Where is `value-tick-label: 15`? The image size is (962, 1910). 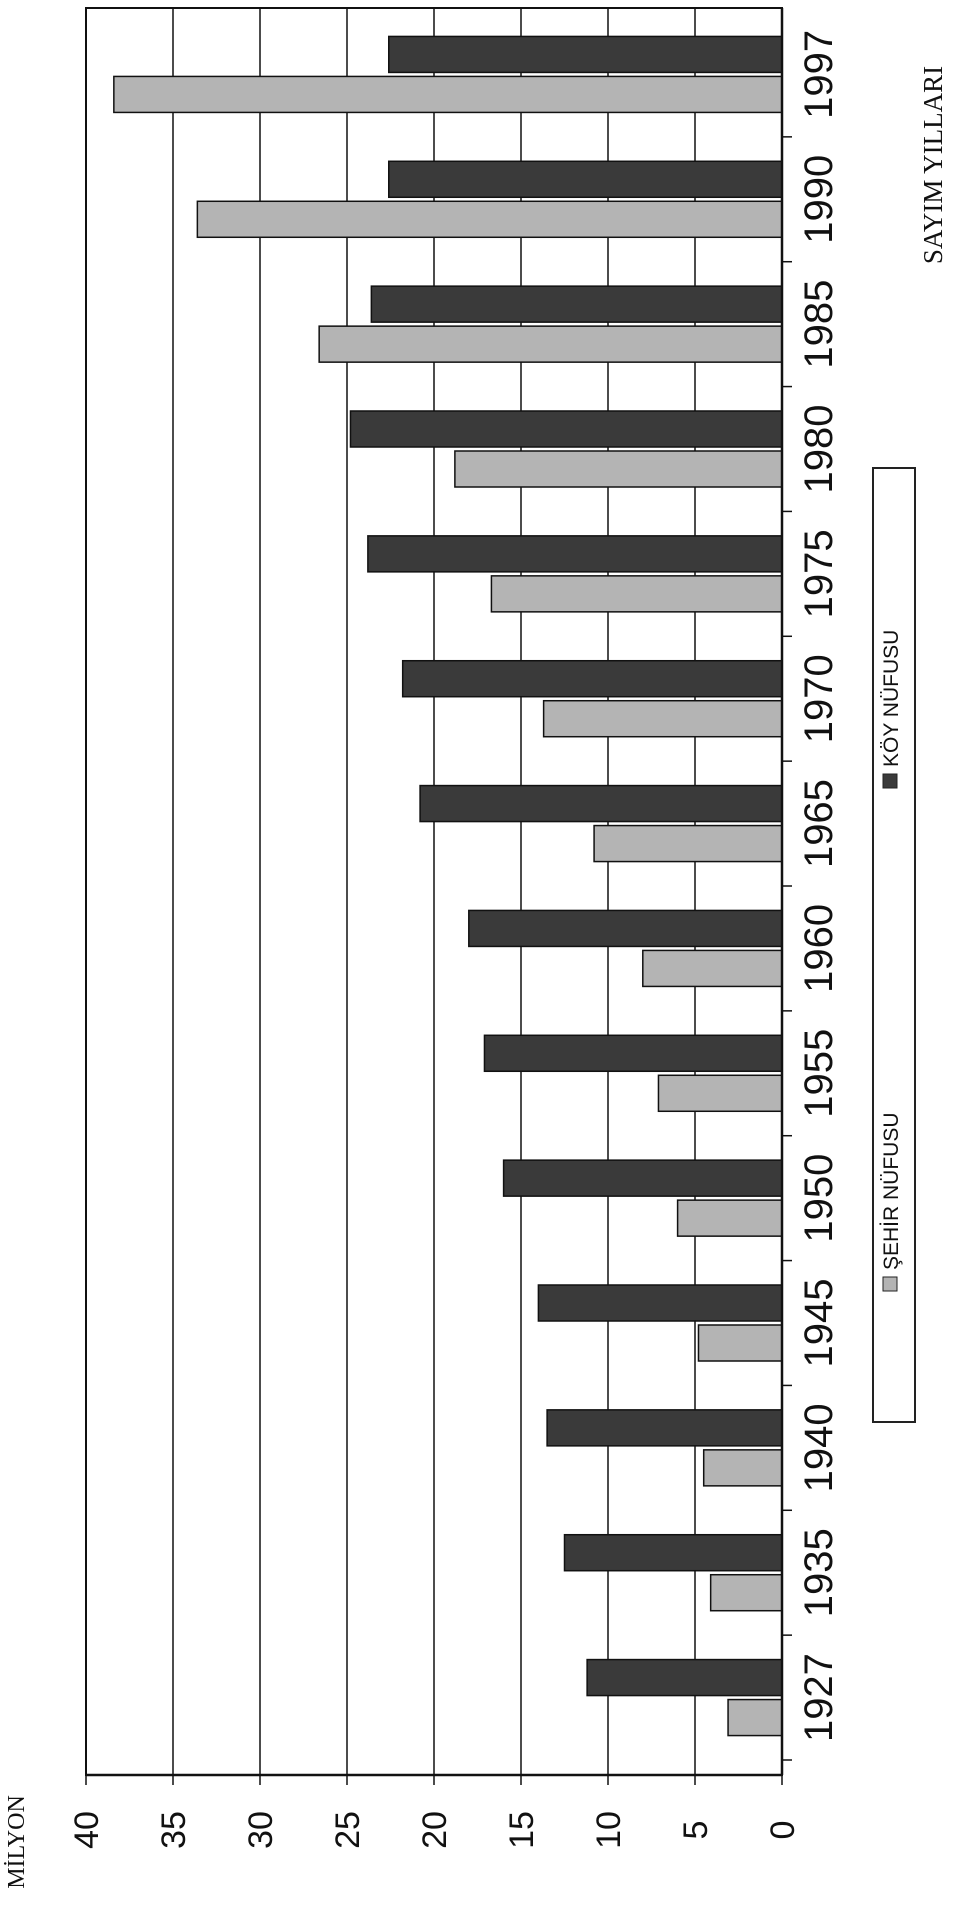
value-tick-label: 15 is located at coordinates (522, 1830).